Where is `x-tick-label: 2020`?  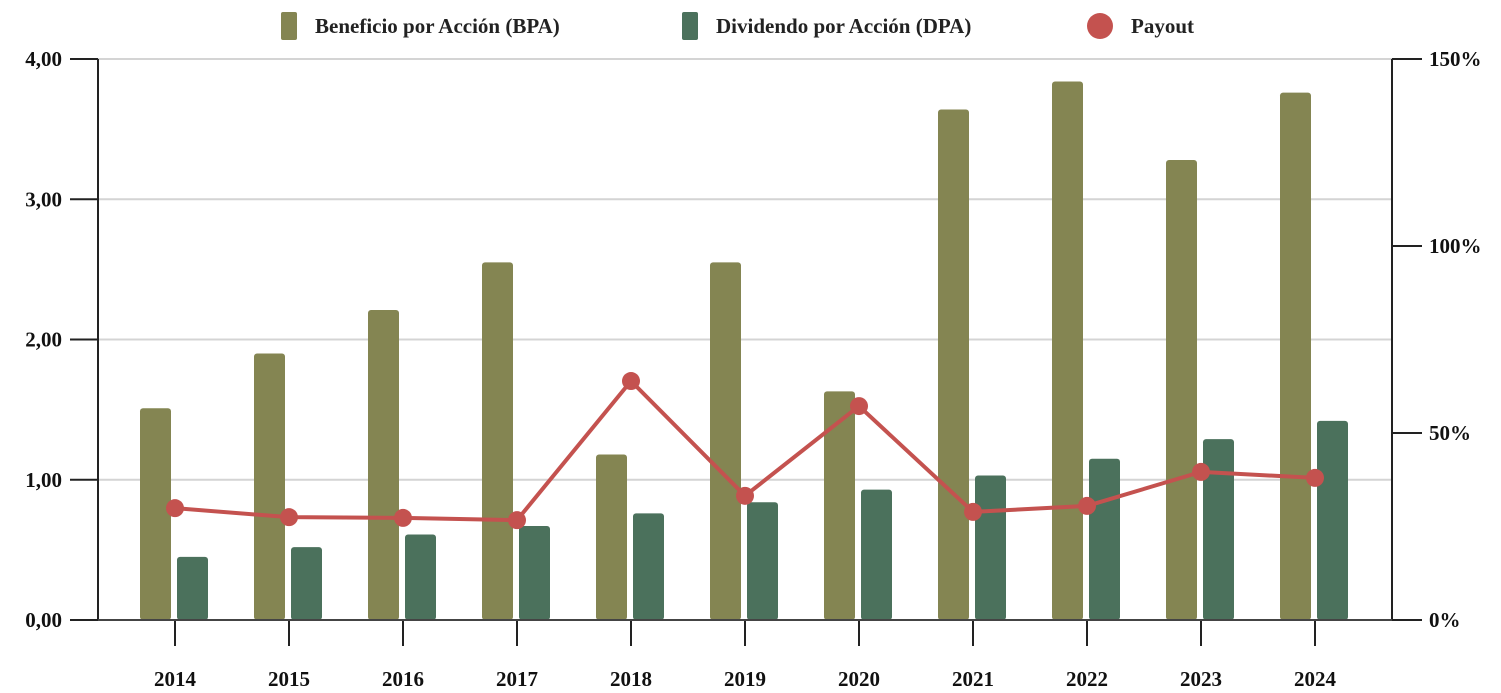 x-tick-label: 2020 is located at coordinates (859, 679).